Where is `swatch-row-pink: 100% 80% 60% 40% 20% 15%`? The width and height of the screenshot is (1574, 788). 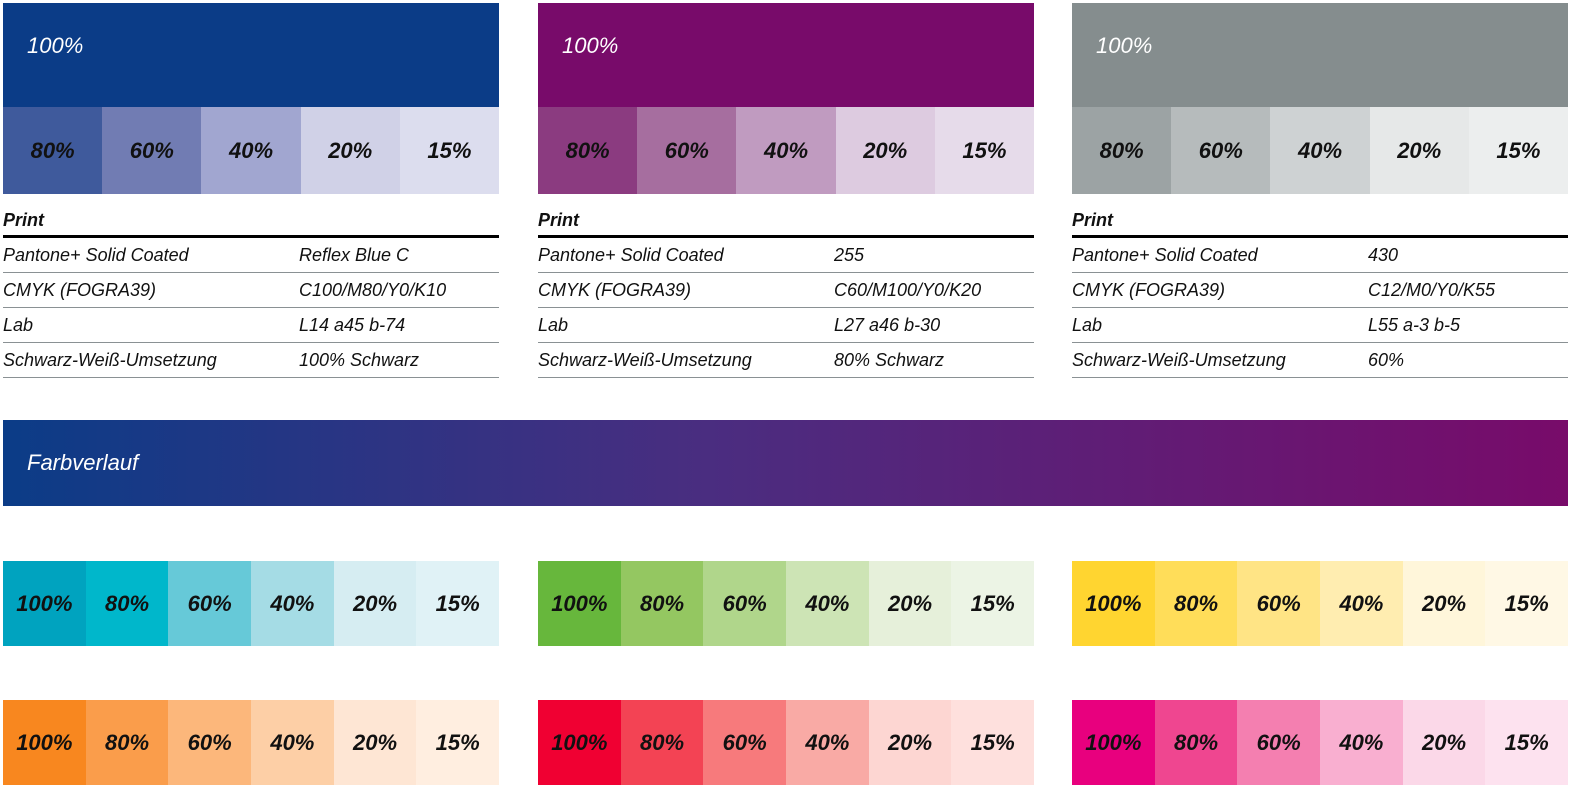 swatch-row-pink: 100% 80% 60% 40% 20% 15% is located at coordinates (1320, 742).